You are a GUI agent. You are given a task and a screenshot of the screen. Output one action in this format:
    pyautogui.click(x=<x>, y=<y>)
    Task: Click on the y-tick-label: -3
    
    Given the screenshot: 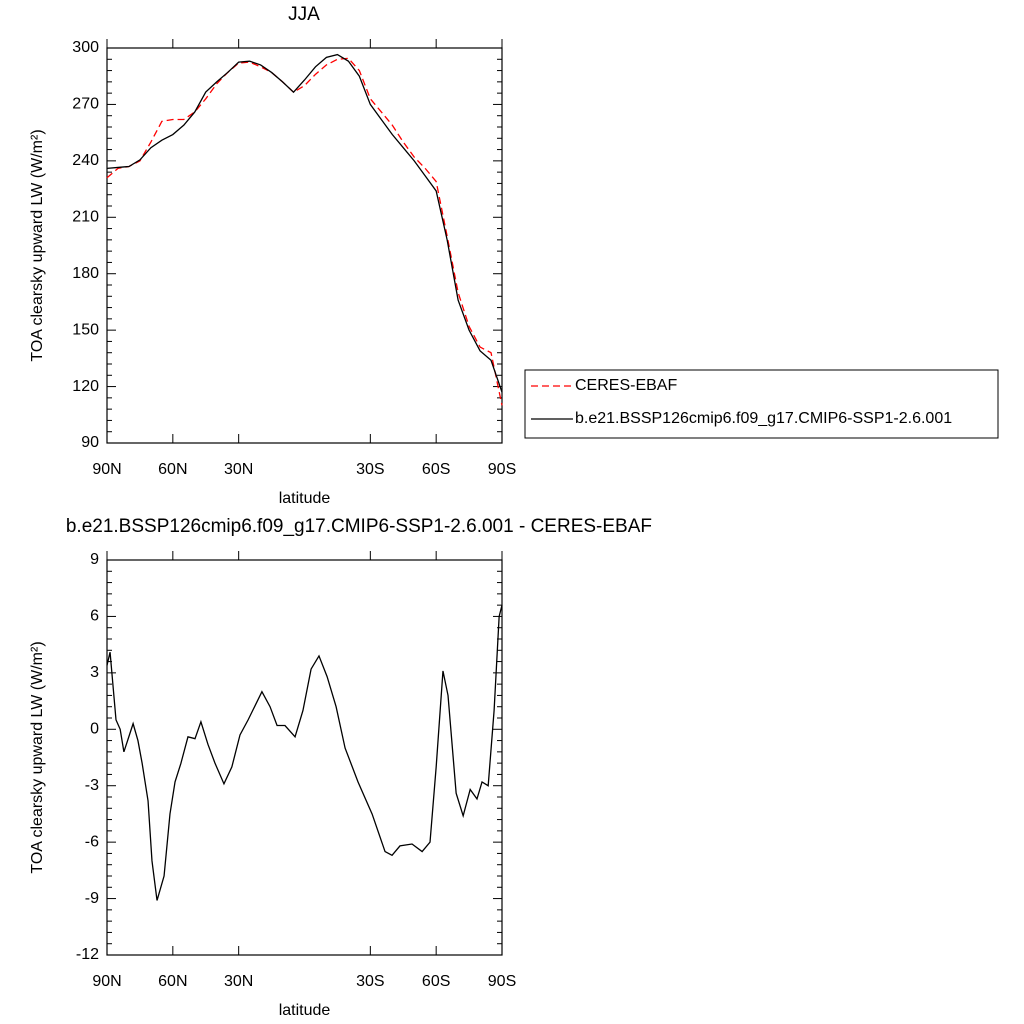 What is the action you would take?
    pyautogui.click(x=92, y=785)
    